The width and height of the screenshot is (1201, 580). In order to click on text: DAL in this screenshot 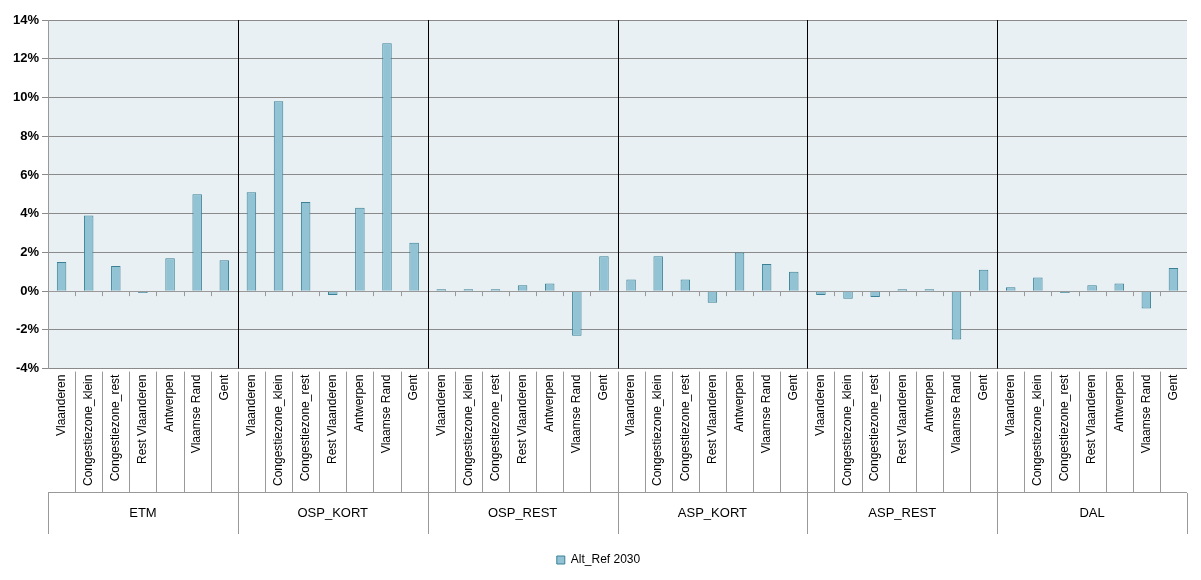, I will do `click(1092, 512)`.